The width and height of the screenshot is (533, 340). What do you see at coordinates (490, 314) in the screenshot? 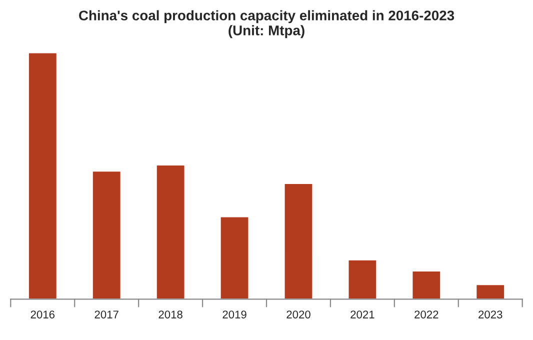
I see `x-tick-label: 2023` at bounding box center [490, 314].